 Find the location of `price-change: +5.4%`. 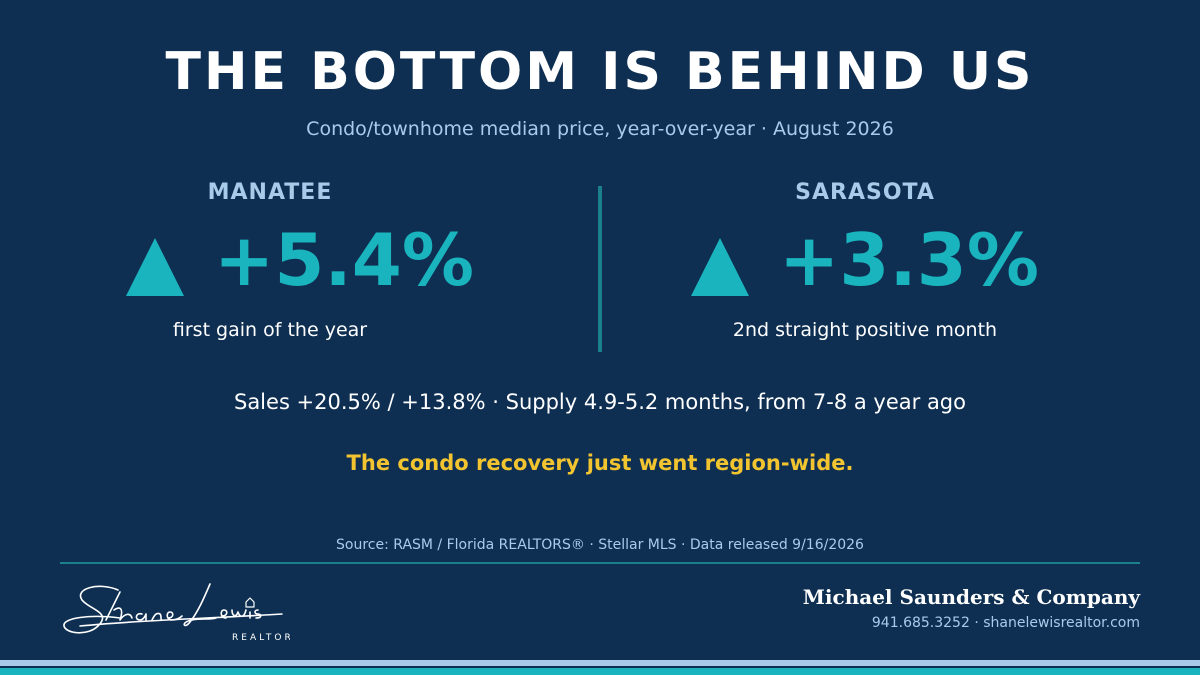

price-change: +5.4% is located at coordinates (300, 260).